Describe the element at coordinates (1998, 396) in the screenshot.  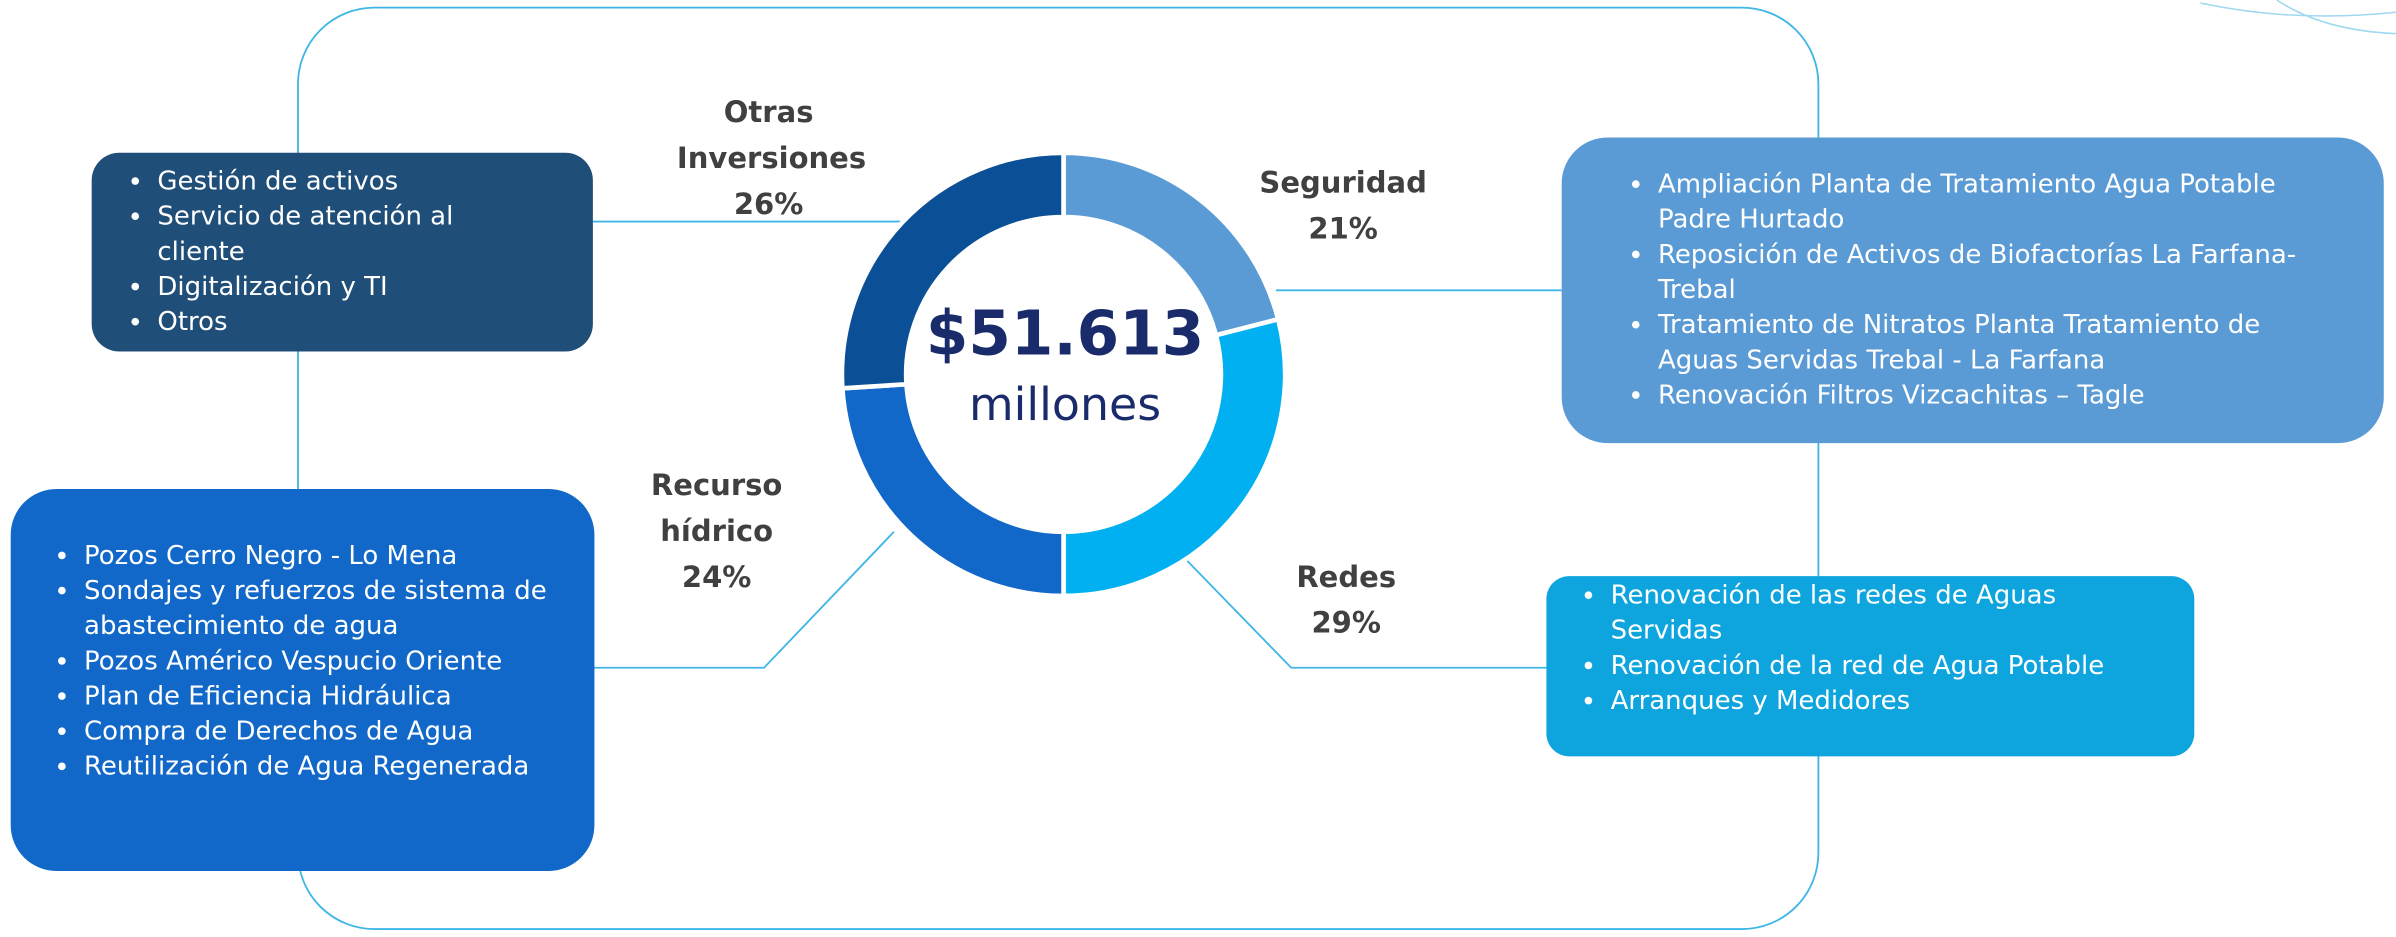
I see `bullet-item: Renovación Filtros Vizcachitas – Tagle` at that location.